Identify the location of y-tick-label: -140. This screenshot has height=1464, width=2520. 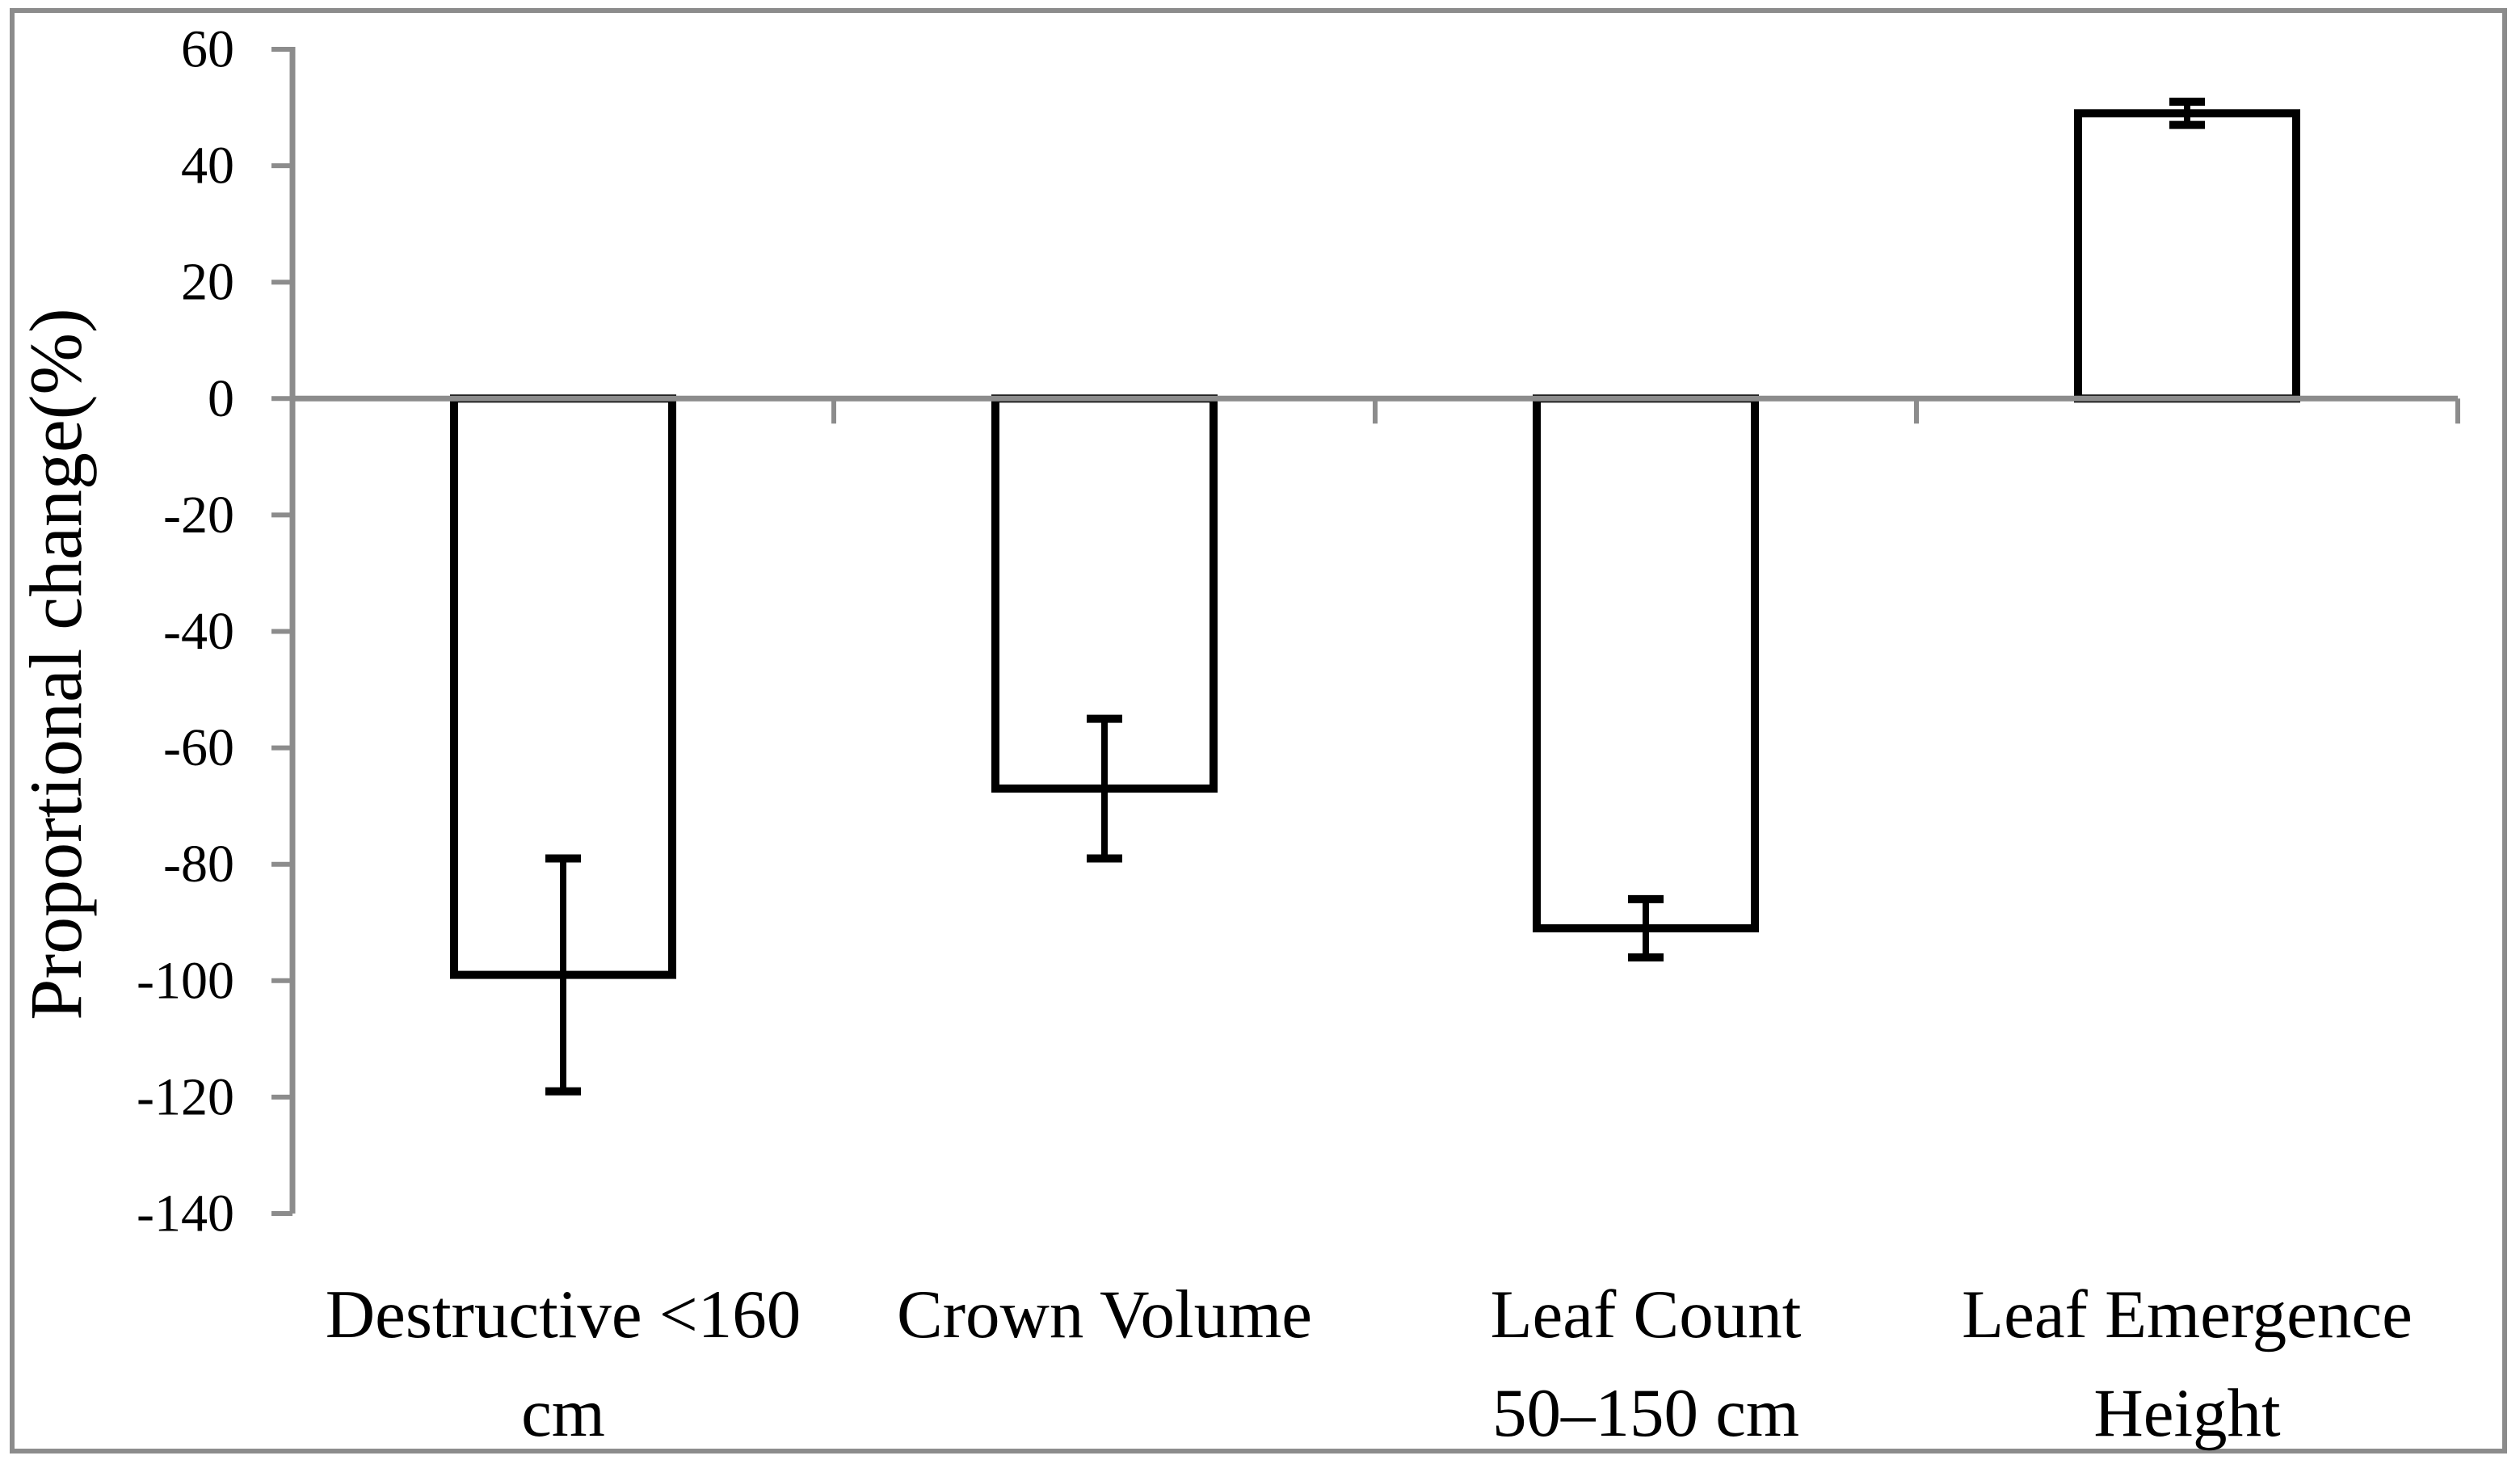
(185, 1213).